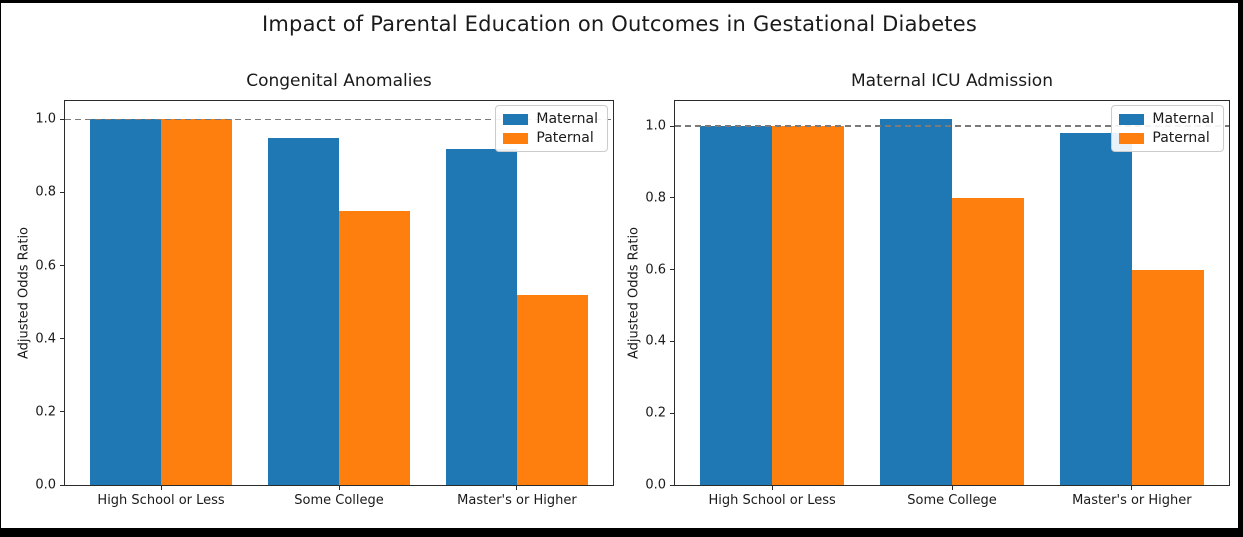  What do you see at coordinates (339, 81) in the screenshot?
I see `subplot-title: Congenital Anomalies` at bounding box center [339, 81].